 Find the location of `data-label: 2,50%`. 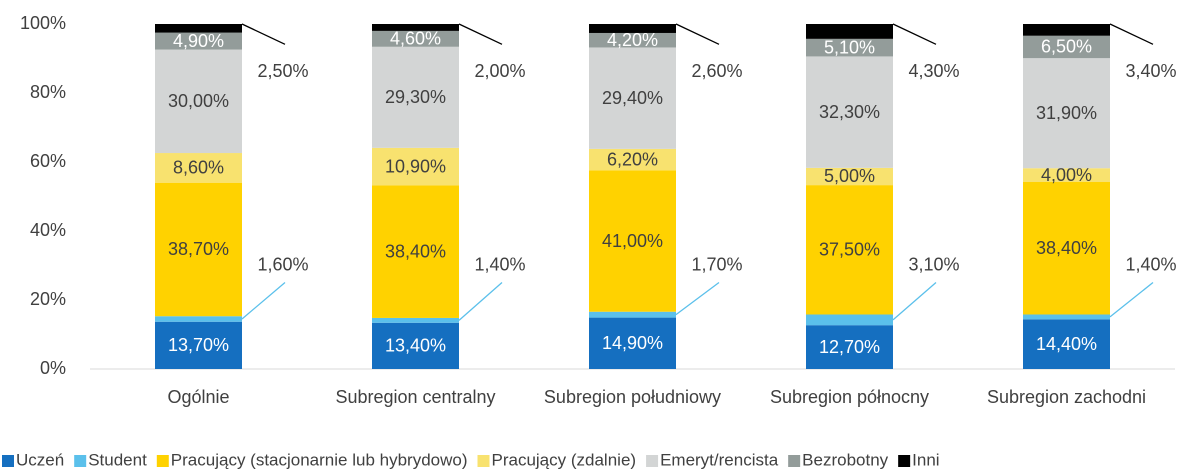

data-label: 2,50% is located at coordinates (282, 71).